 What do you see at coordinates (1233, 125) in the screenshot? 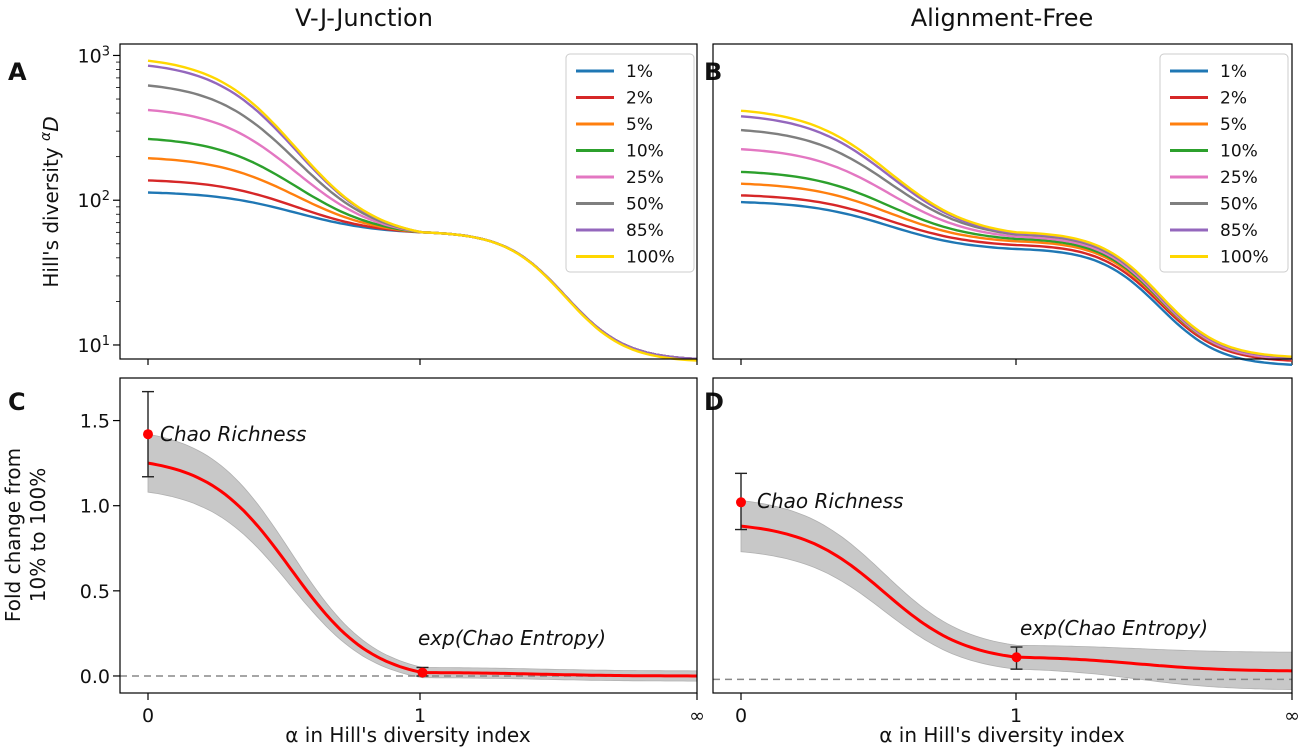
I see `panelb-legend-label-5pct: 5%` at bounding box center [1233, 125].